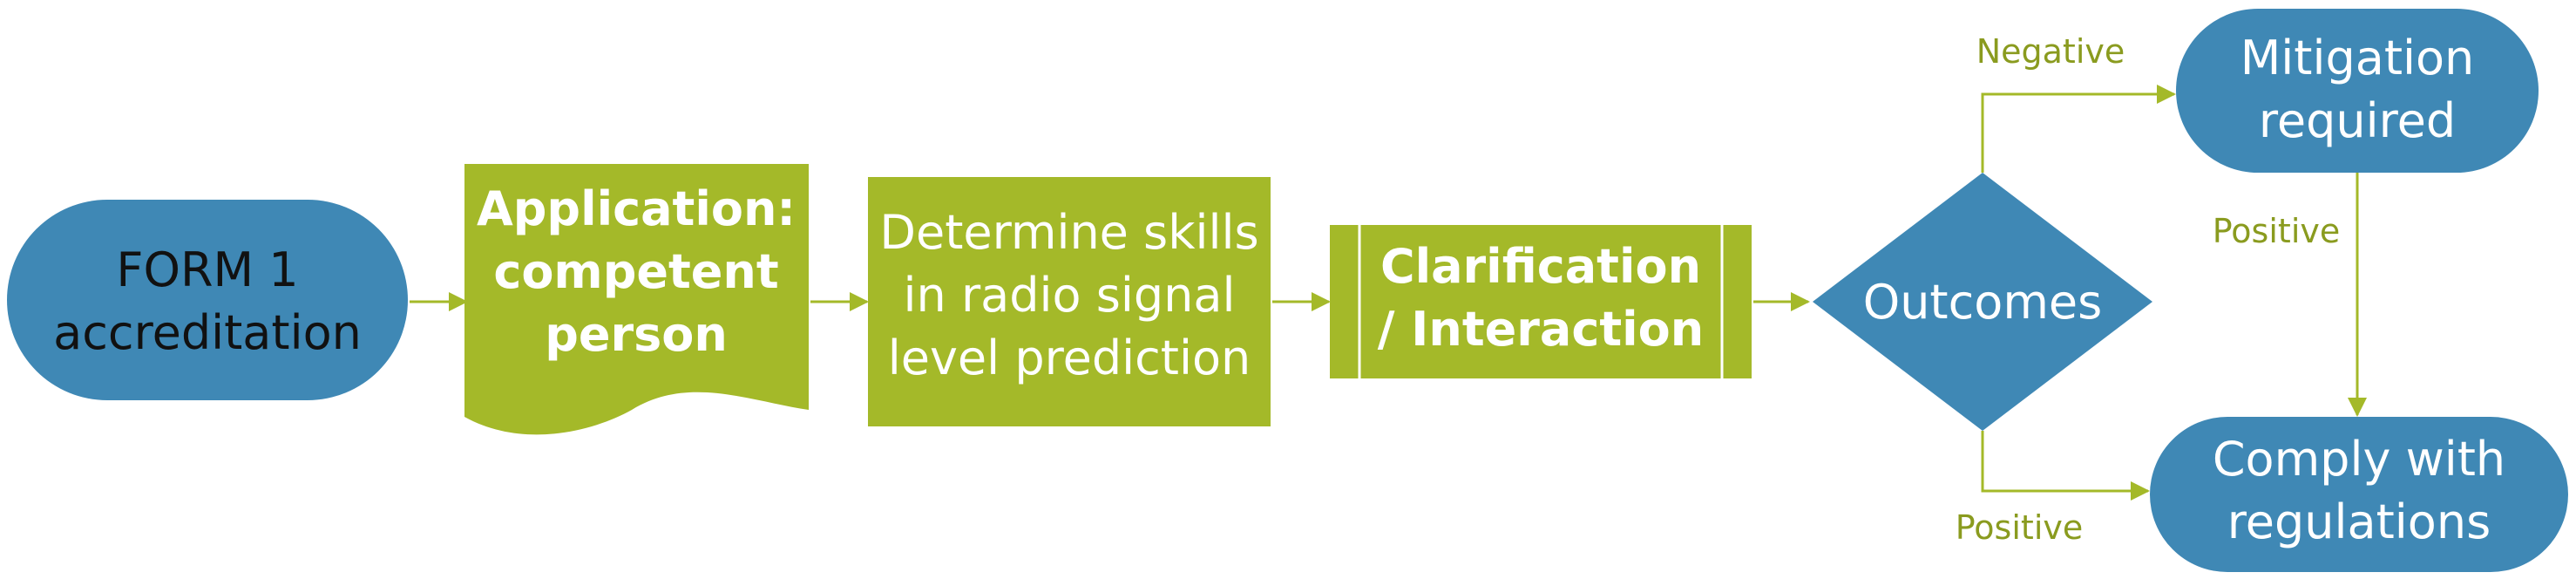 Image resolution: width=2576 pixels, height=586 pixels. I want to click on node-mitigation-required: Mitigation required, so click(2358, 91).